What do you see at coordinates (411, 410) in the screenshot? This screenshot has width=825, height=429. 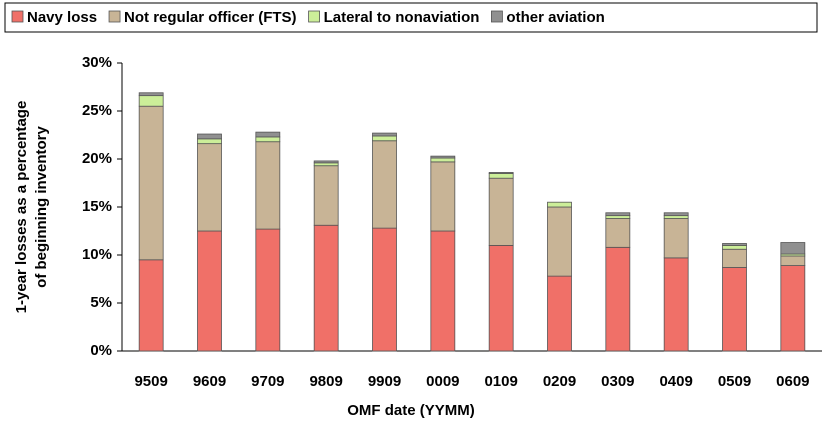 I see `x-axis-title: OMF date (YYMM)` at bounding box center [411, 410].